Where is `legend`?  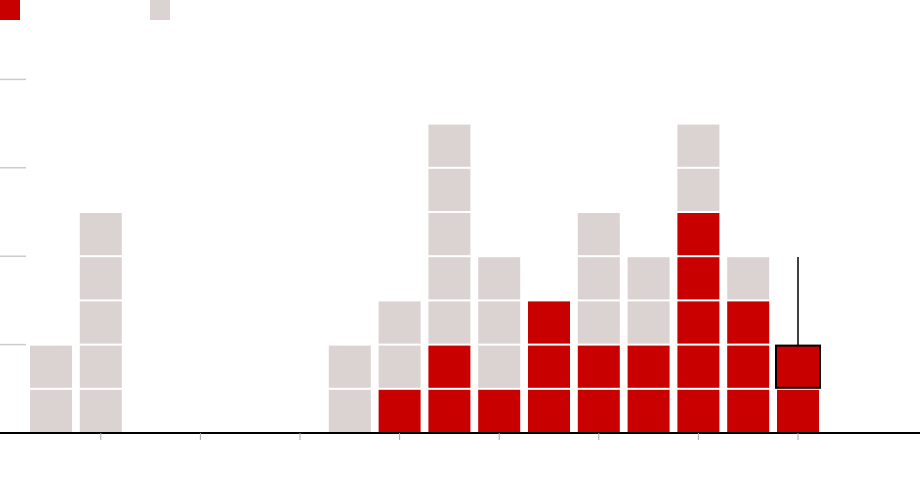
legend is located at coordinates (85, 10).